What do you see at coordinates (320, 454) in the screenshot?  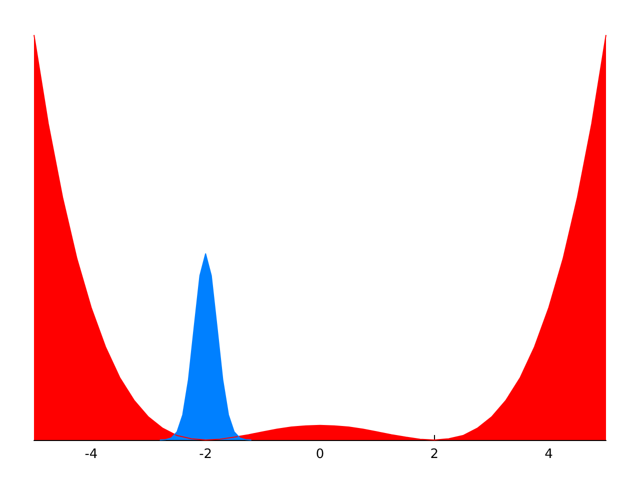 I see `x-tick-label: 0` at bounding box center [320, 454].